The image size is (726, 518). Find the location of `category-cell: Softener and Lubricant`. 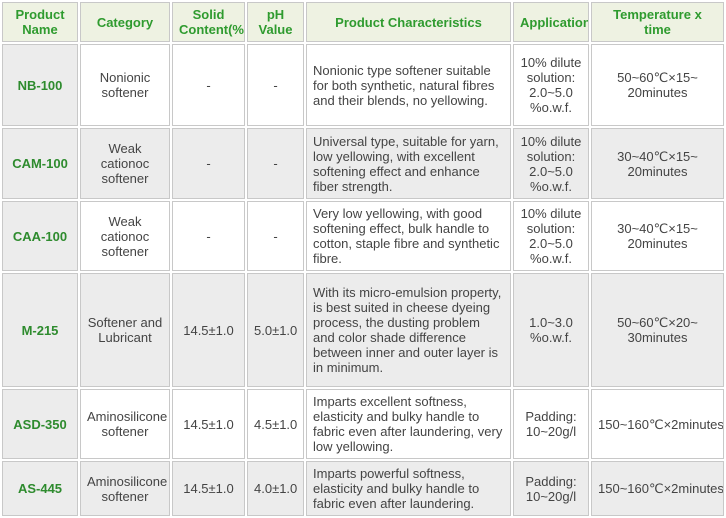

category-cell: Softener and Lubricant is located at coordinates (125, 330).